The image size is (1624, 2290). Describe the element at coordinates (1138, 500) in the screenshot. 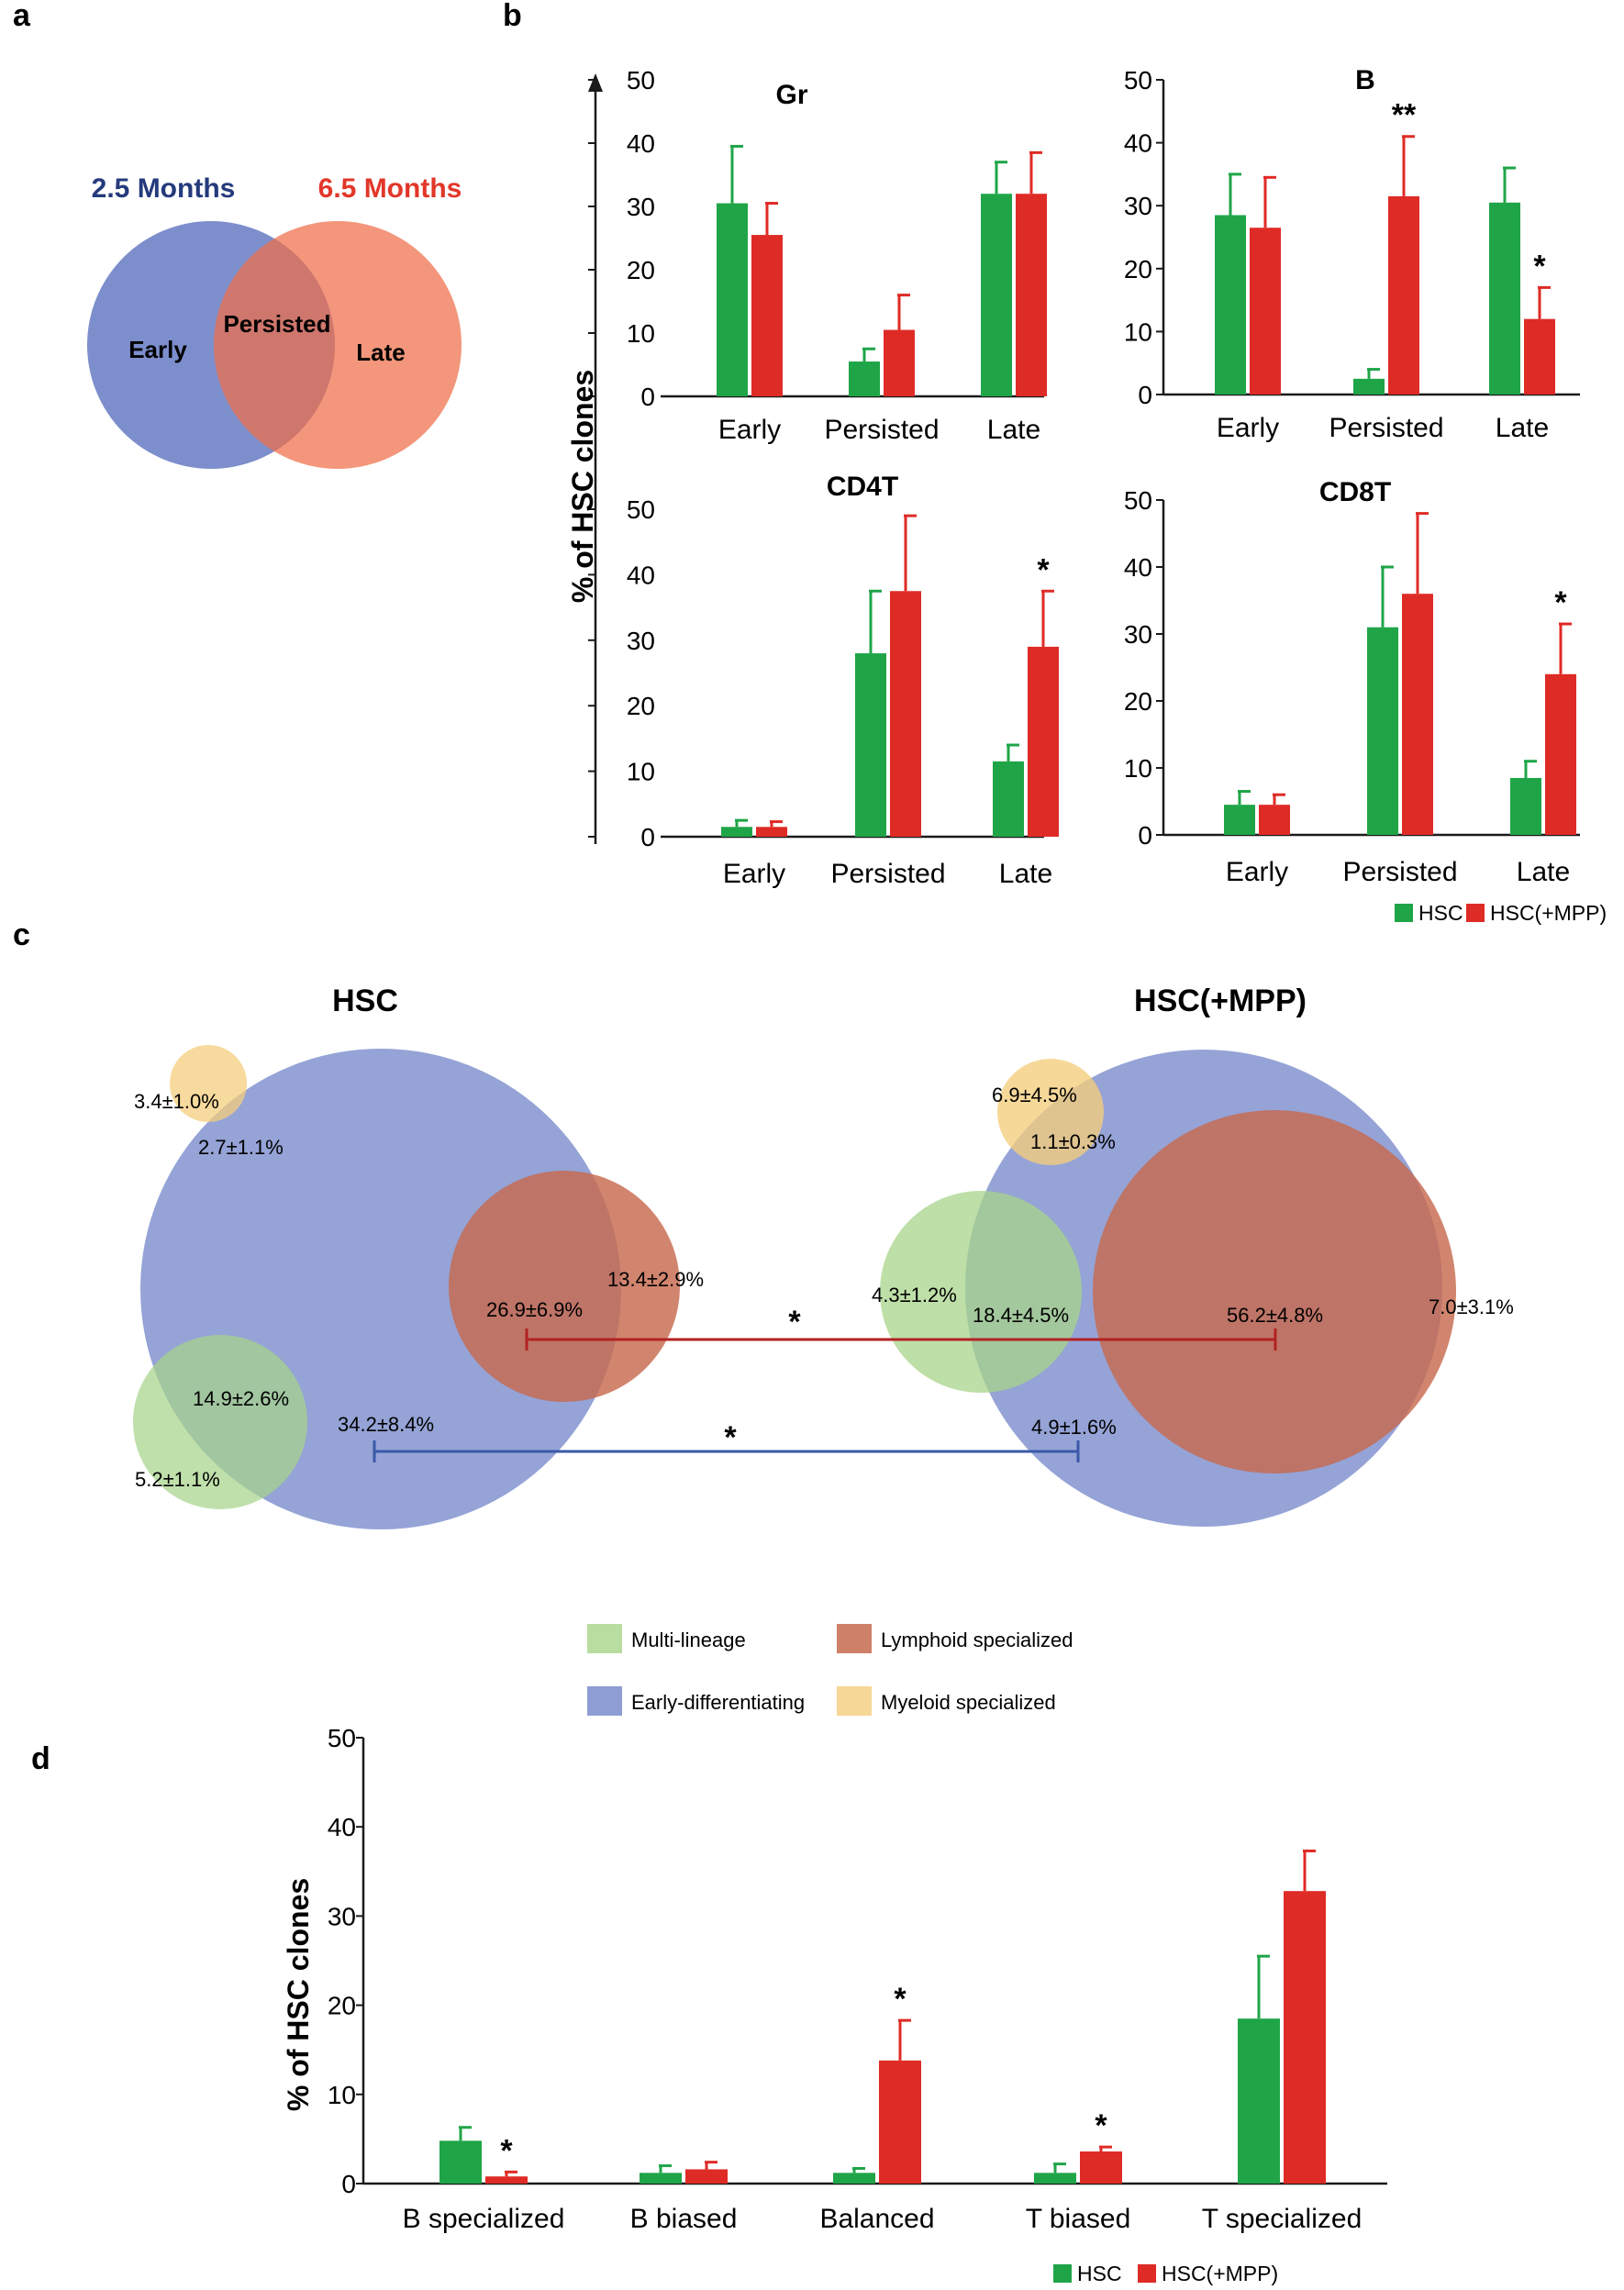

I see `b-cd8t-ytick-label-50: 50` at that location.